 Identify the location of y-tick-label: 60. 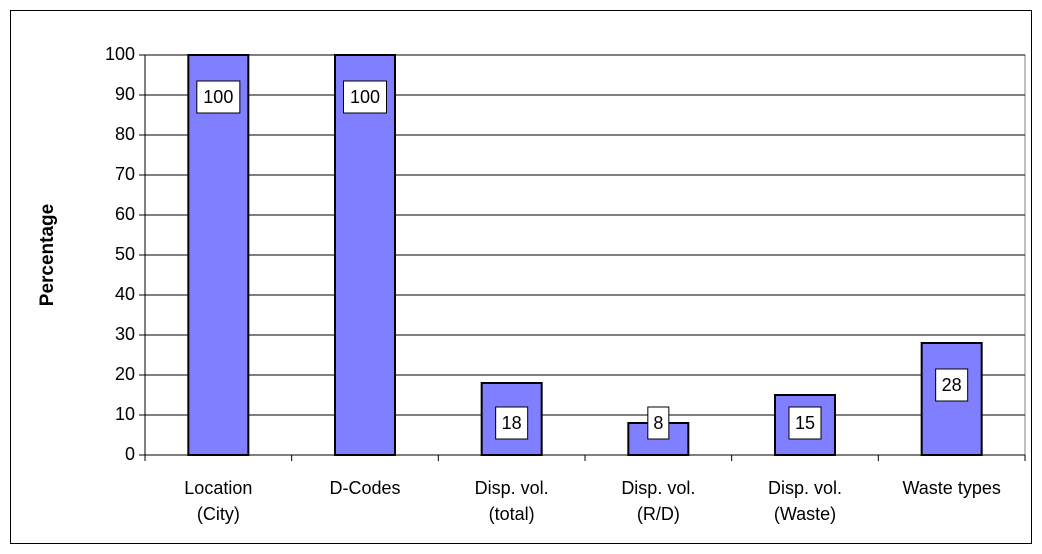
(125, 214).